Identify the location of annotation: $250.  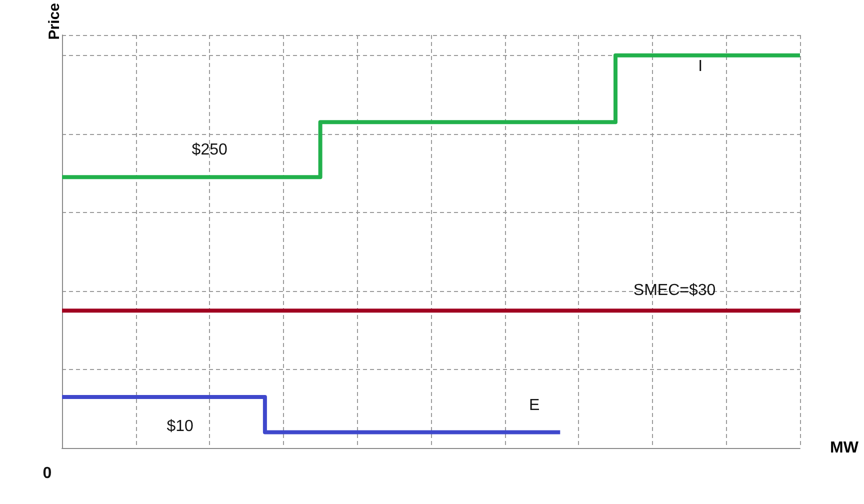
(210, 149).